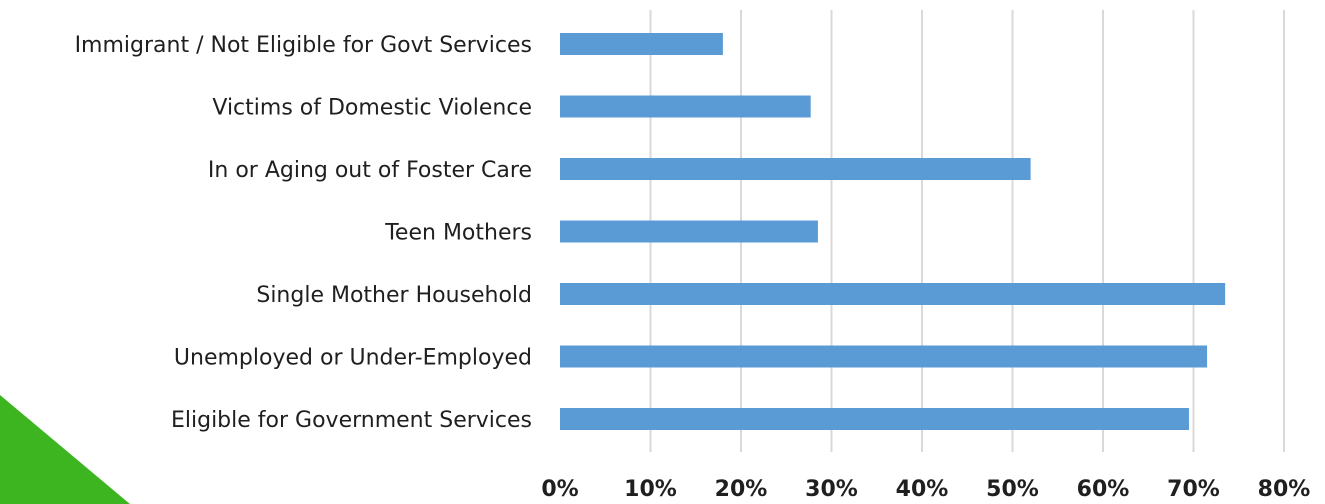 The image size is (1325, 504). Describe the element at coordinates (353, 358) in the screenshot. I see `category-label: Unemployed or Under-Employed` at that location.